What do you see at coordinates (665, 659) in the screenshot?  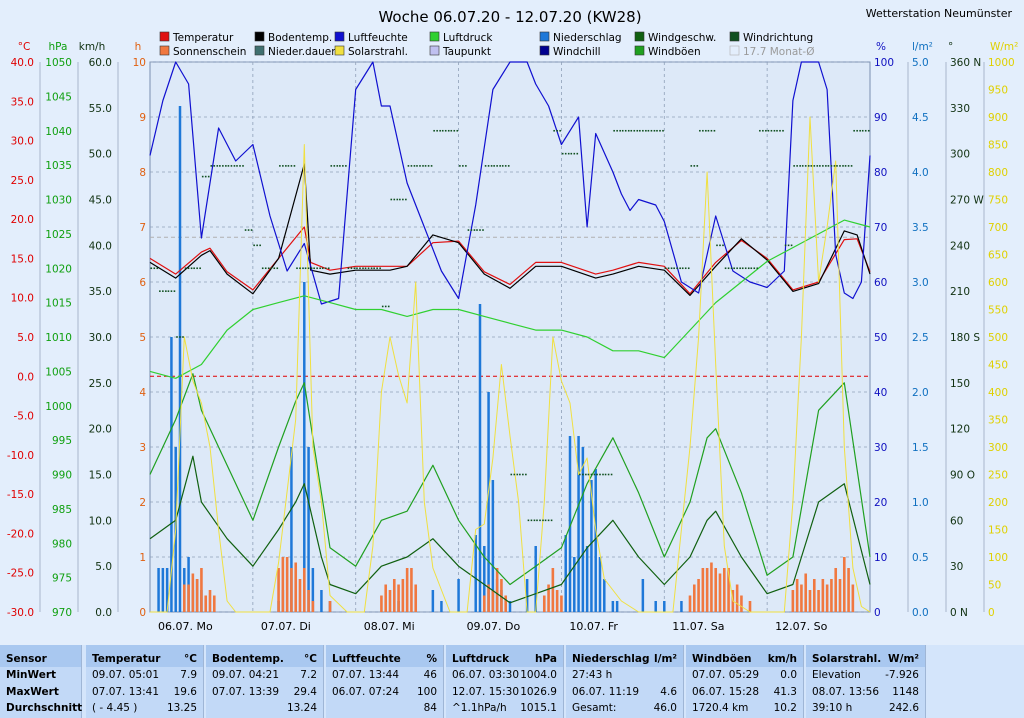 I see `stats-header-unit: l/m²` at bounding box center [665, 659].